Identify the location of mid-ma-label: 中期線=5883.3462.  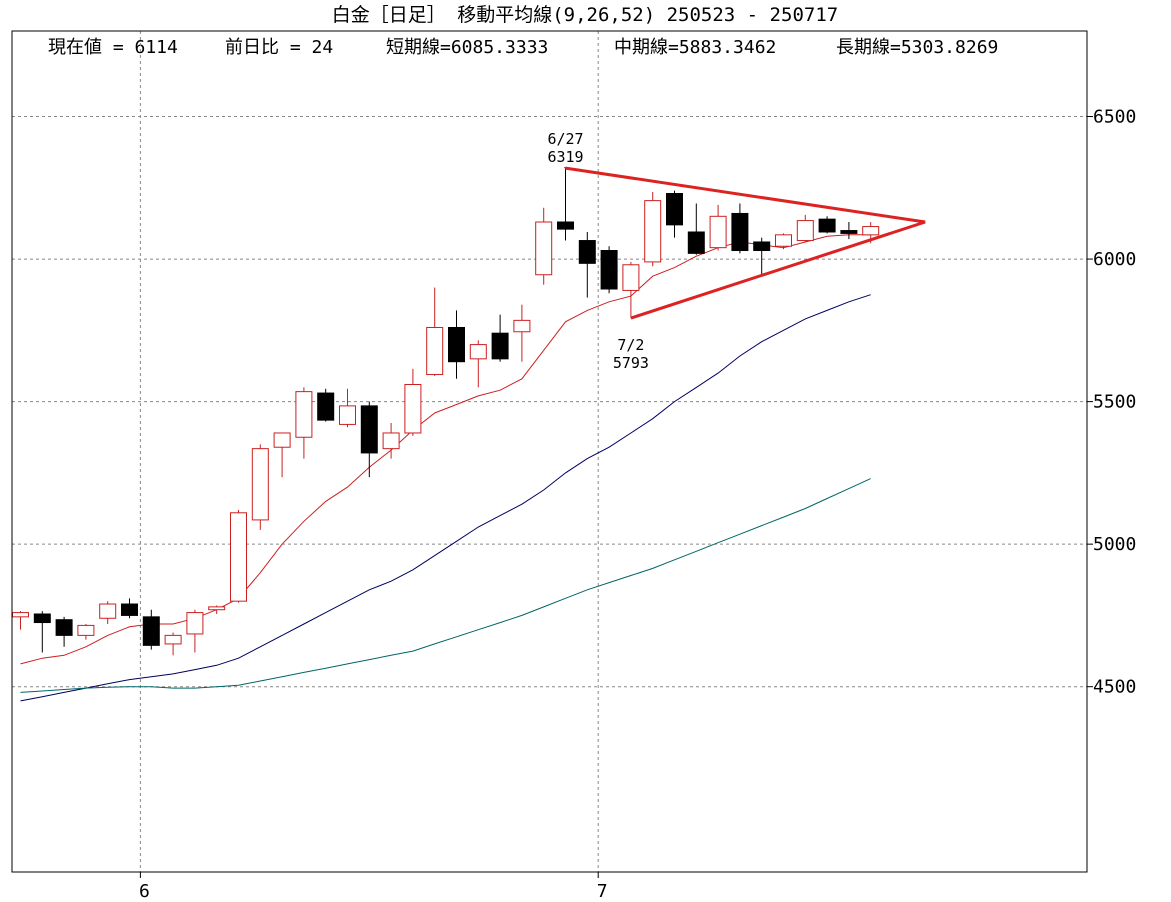
(695, 47).